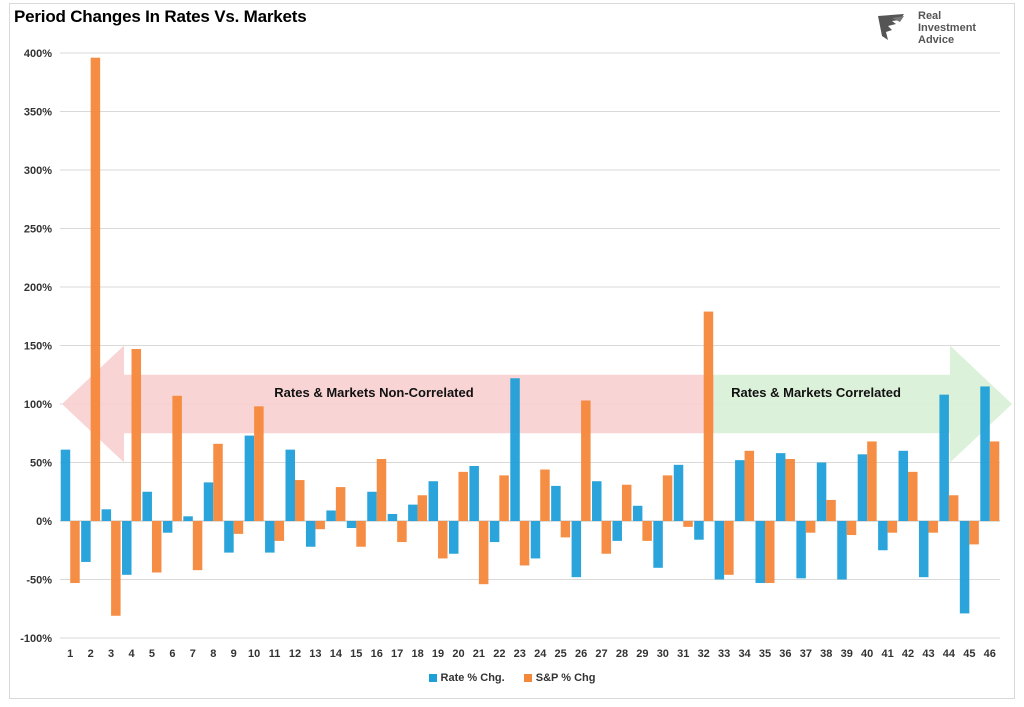  What do you see at coordinates (172, 654) in the screenshot?
I see `x-tick-label: 6` at bounding box center [172, 654].